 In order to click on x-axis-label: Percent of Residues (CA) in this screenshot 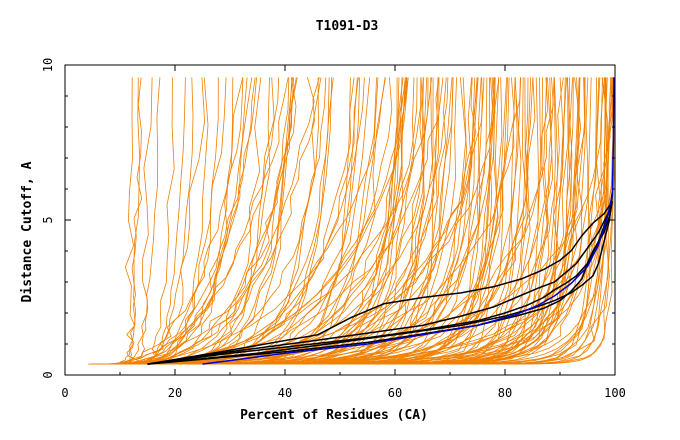, I will do `click(334, 415)`.